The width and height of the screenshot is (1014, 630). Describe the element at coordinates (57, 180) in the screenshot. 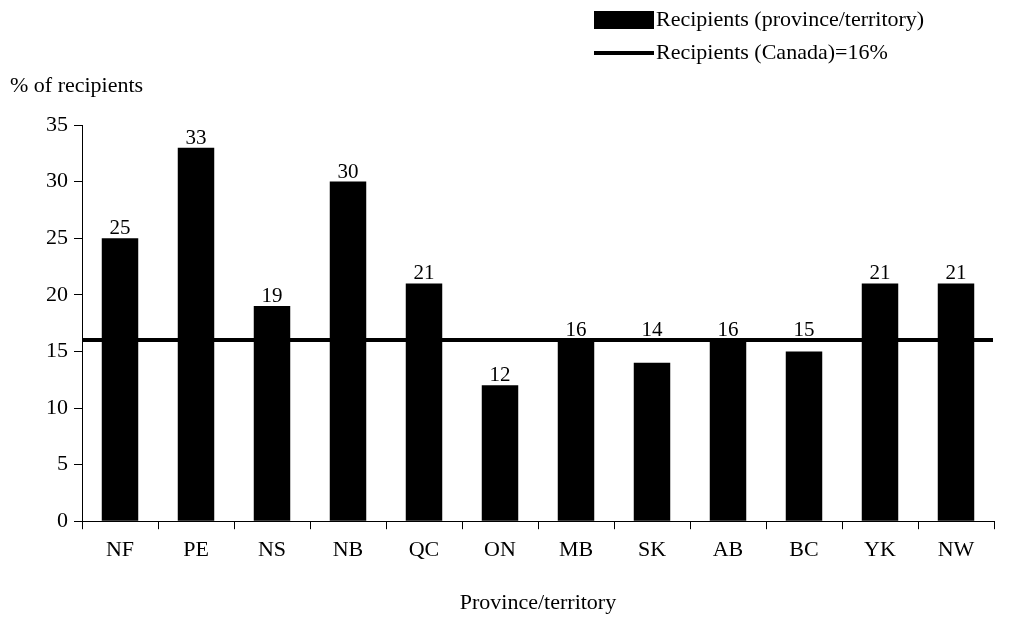

I see `y-tick-label: 30` at that location.